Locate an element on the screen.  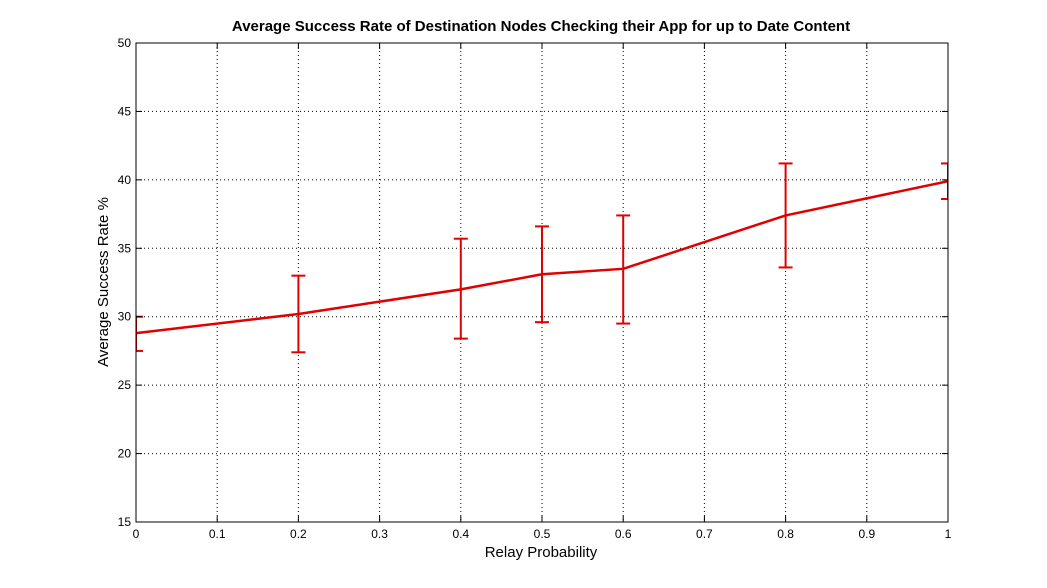
y-tick-label: 20 is located at coordinates (125, 454).